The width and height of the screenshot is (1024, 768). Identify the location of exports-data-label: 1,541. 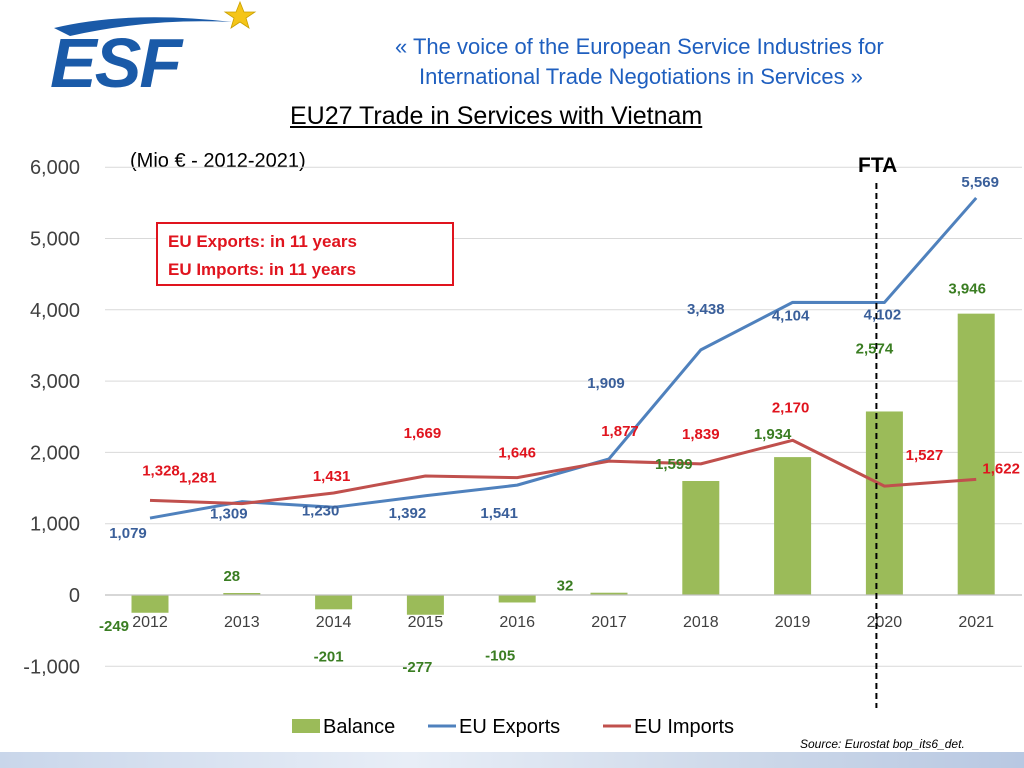
(499, 513).